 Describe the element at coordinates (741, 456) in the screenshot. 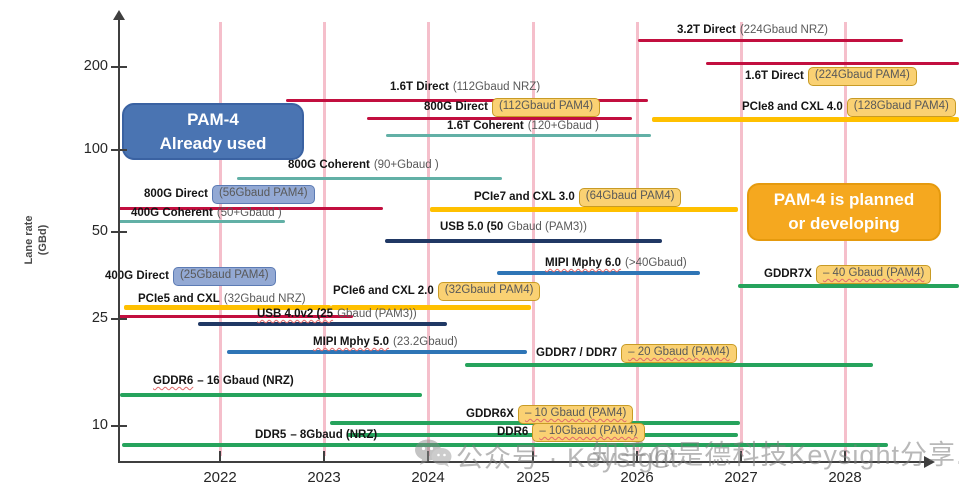

I see `x-tick-2027` at that location.